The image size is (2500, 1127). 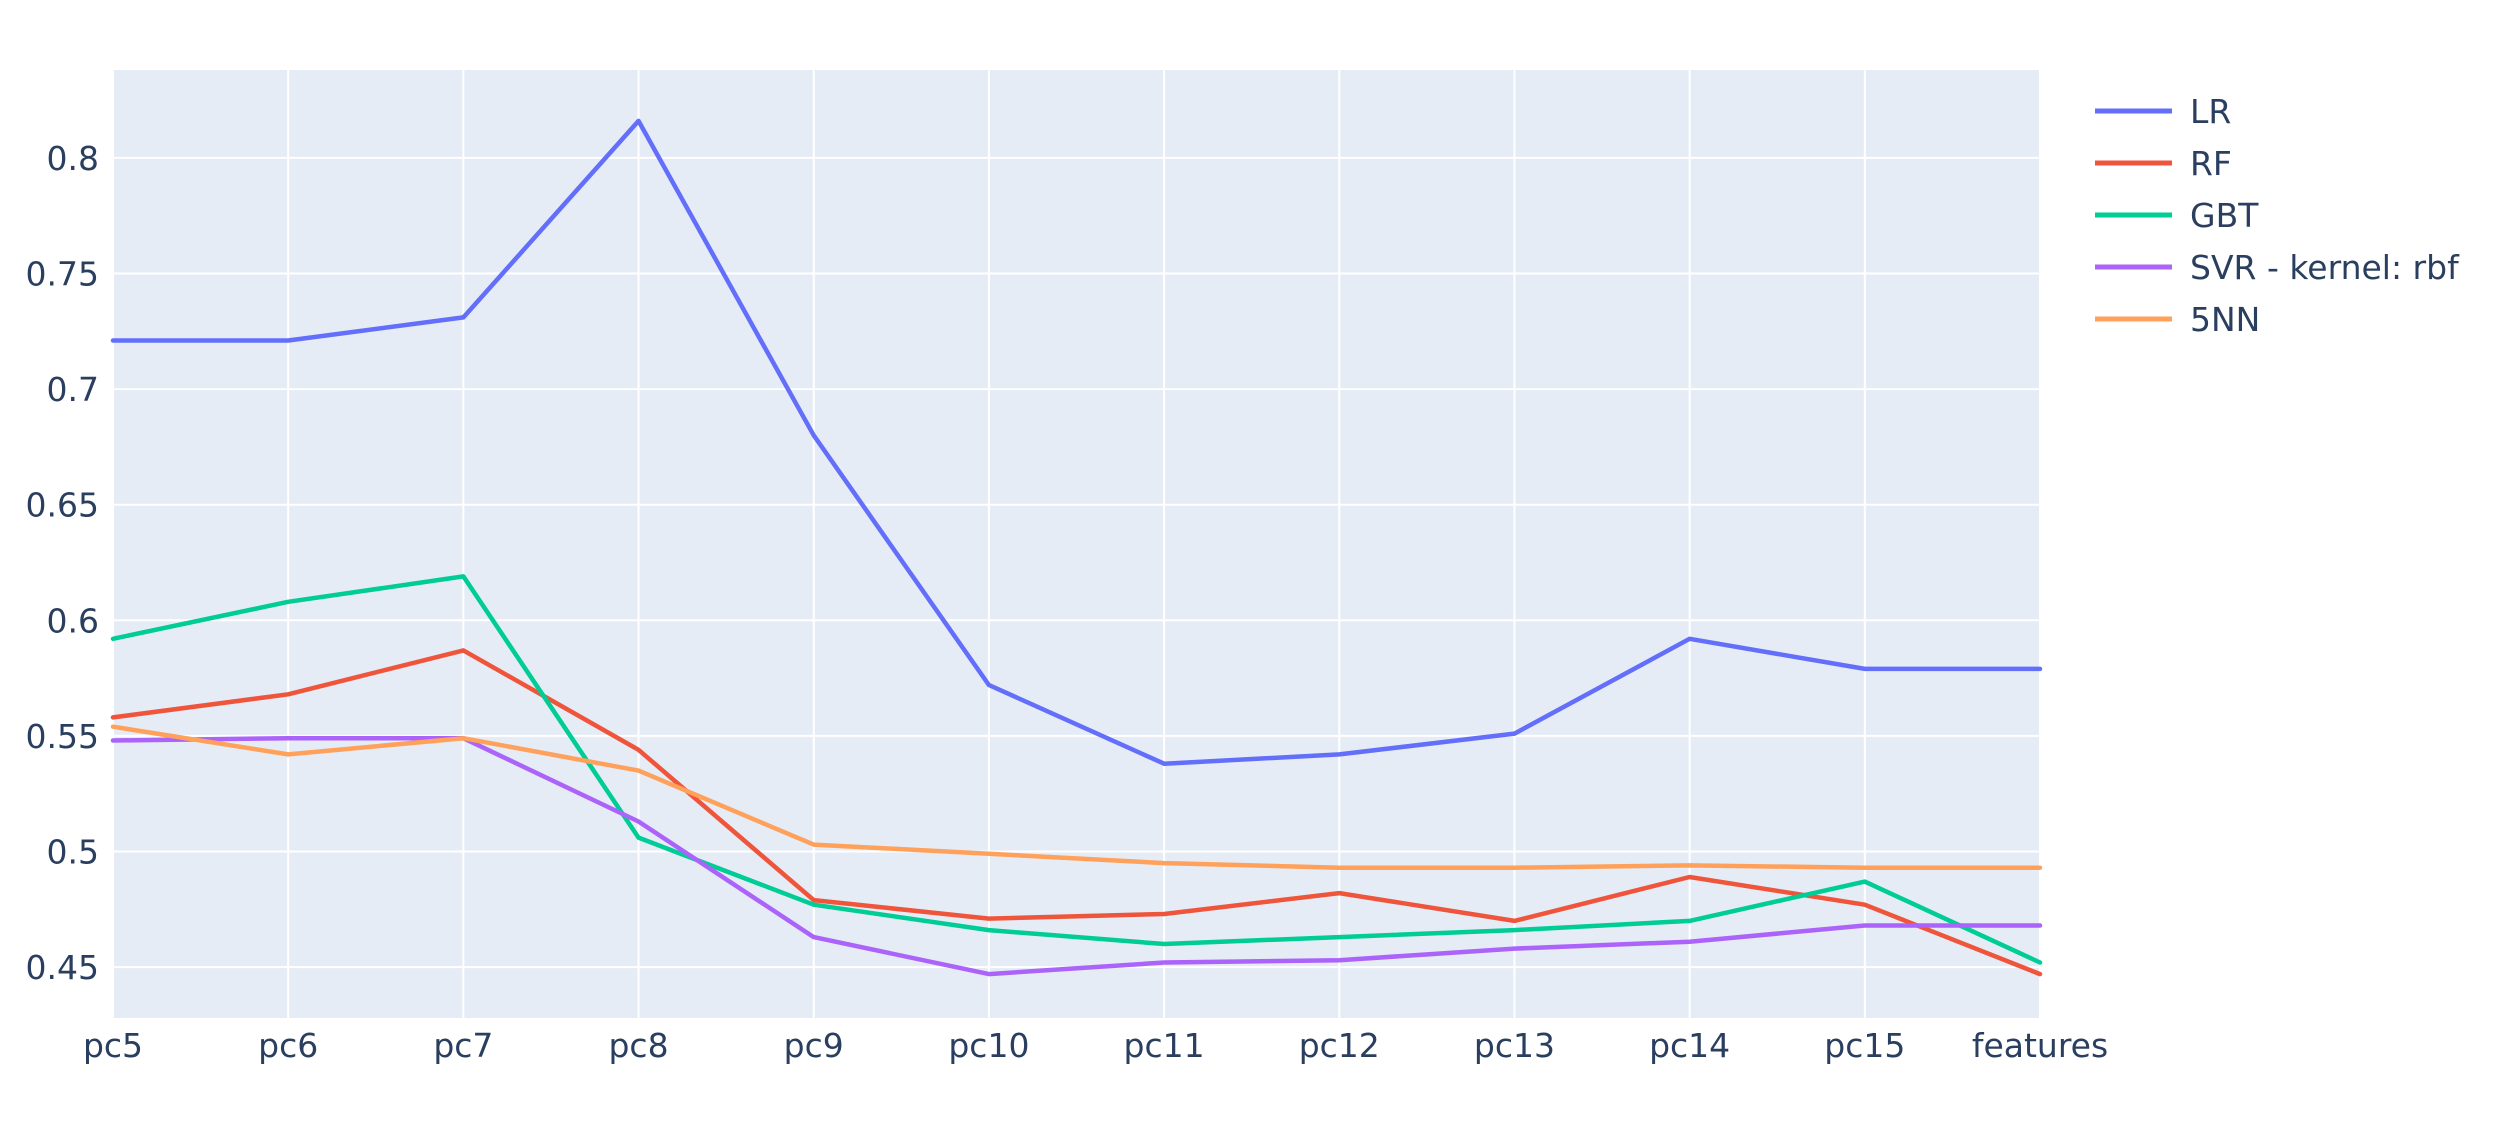 I want to click on y-tick-label: 0.5, so click(x=73, y=852).